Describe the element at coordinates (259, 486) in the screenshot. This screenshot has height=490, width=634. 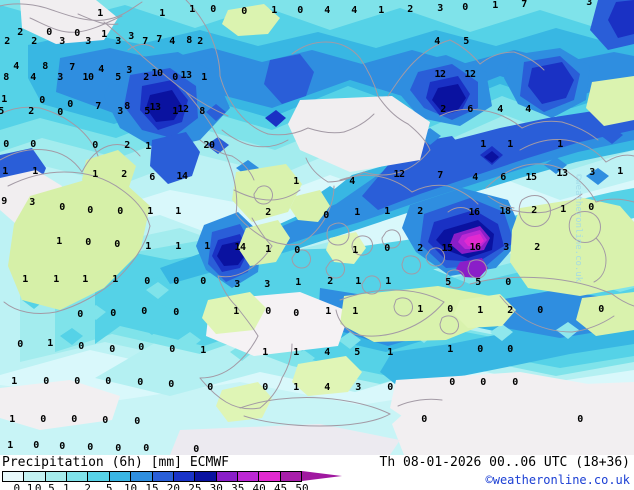
I see `colorbar-tick-label: 40` at that location.